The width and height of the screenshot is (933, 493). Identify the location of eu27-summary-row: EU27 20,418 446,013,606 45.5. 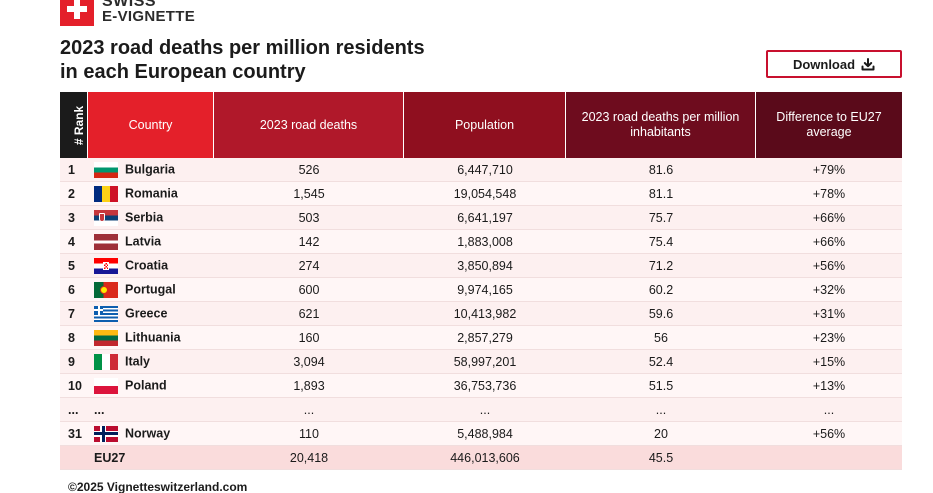
(481, 458).